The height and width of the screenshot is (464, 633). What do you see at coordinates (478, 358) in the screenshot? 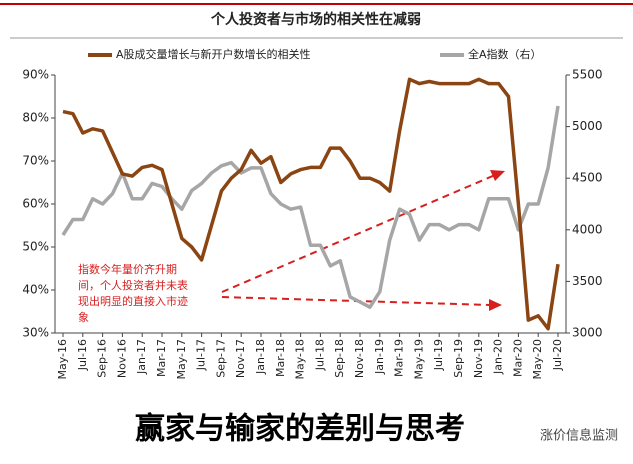
I see `x-tick-label: Nov-19` at bounding box center [478, 358].